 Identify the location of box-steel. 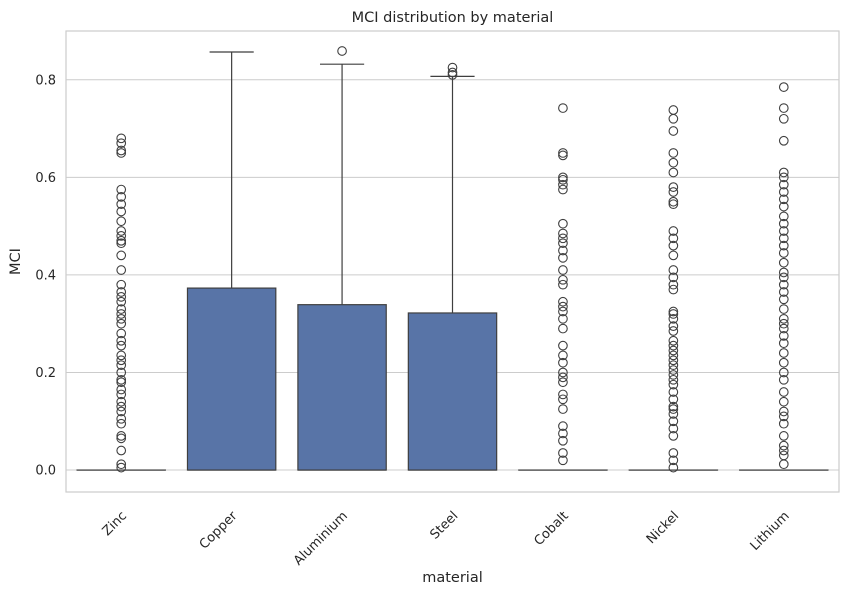
(452, 266).